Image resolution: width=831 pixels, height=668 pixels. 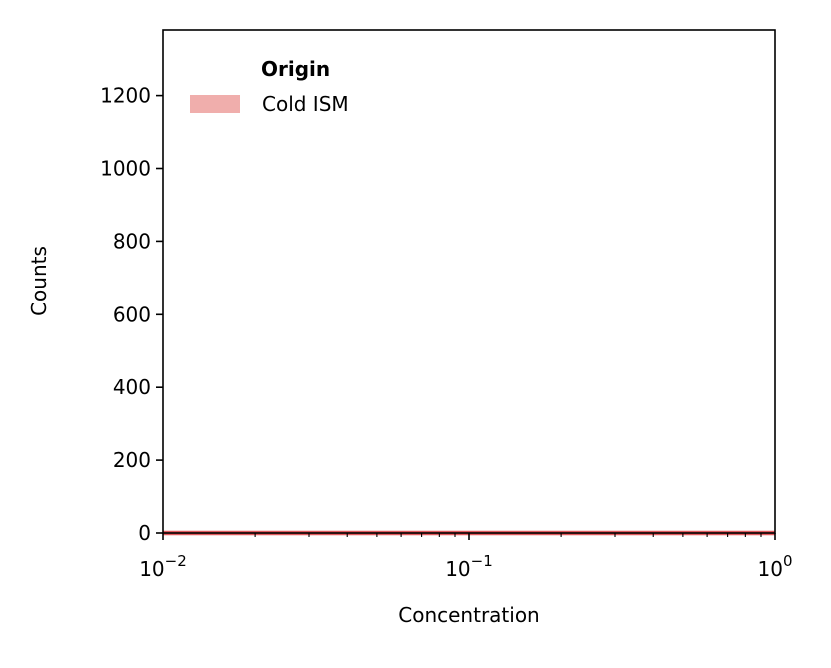 I want to click on legend-title: Origin, so click(x=295, y=69).